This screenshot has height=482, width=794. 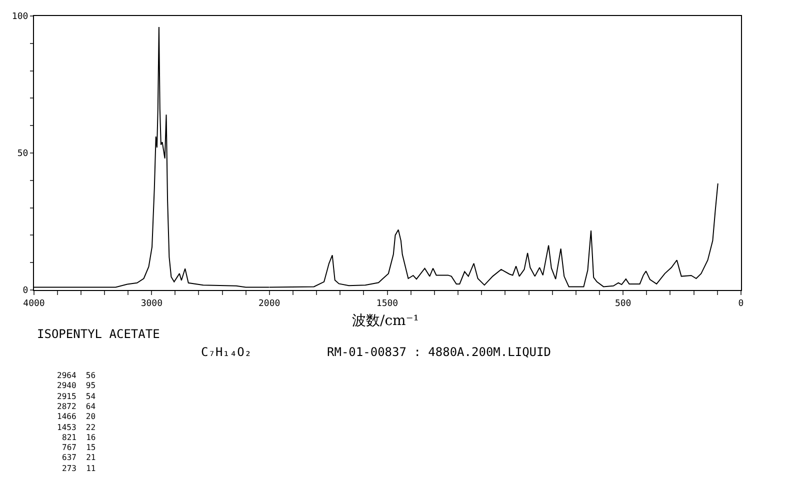 What do you see at coordinates (79, 457) in the screenshot?
I see `text: 637 21` at bounding box center [79, 457].